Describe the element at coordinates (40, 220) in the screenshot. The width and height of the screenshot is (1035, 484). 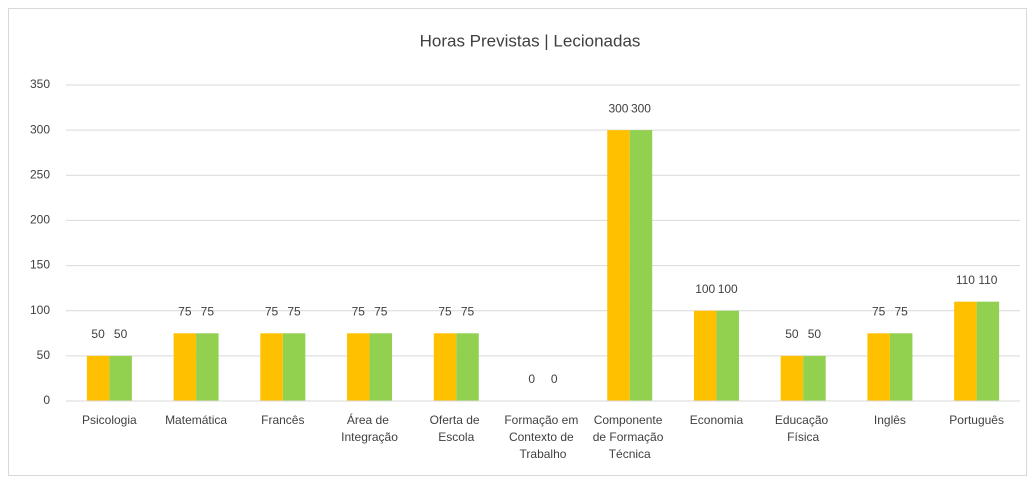
I see `y-tick-label: 200` at that location.